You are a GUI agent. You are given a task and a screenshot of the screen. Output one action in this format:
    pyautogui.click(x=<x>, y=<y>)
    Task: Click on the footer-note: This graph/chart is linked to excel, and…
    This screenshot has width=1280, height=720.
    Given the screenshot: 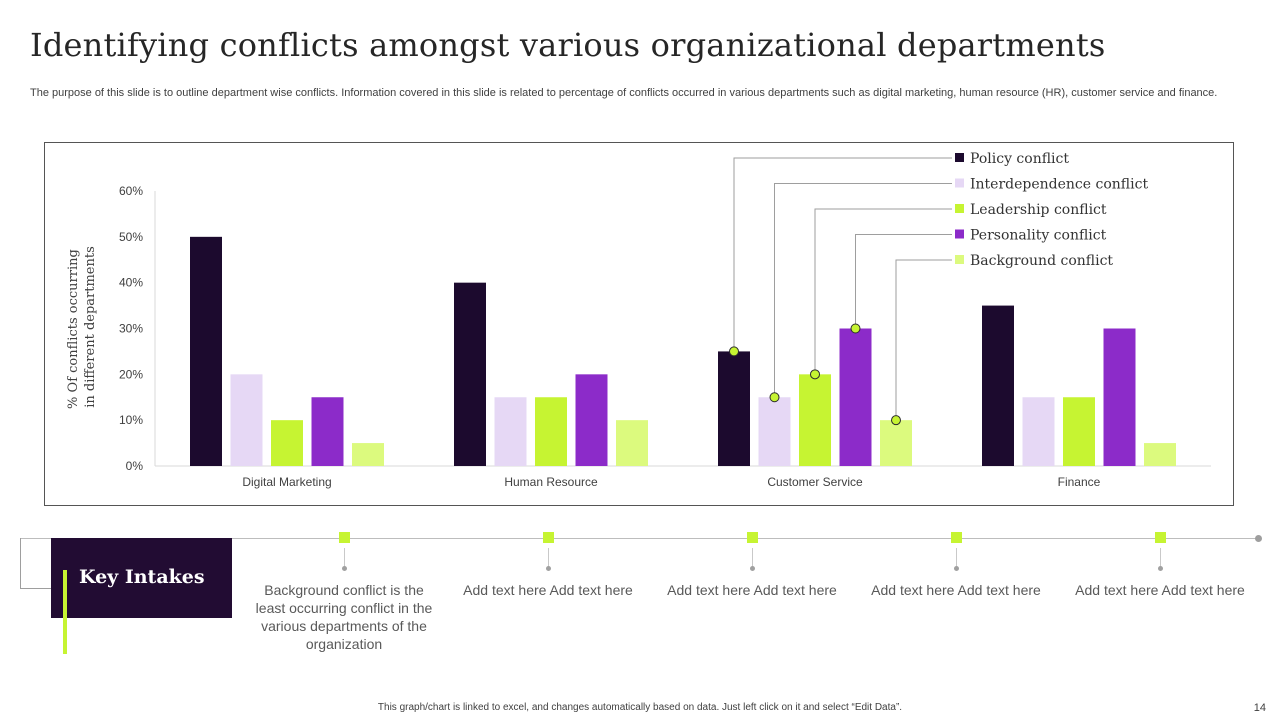 What is the action you would take?
    pyautogui.click(x=640, y=707)
    